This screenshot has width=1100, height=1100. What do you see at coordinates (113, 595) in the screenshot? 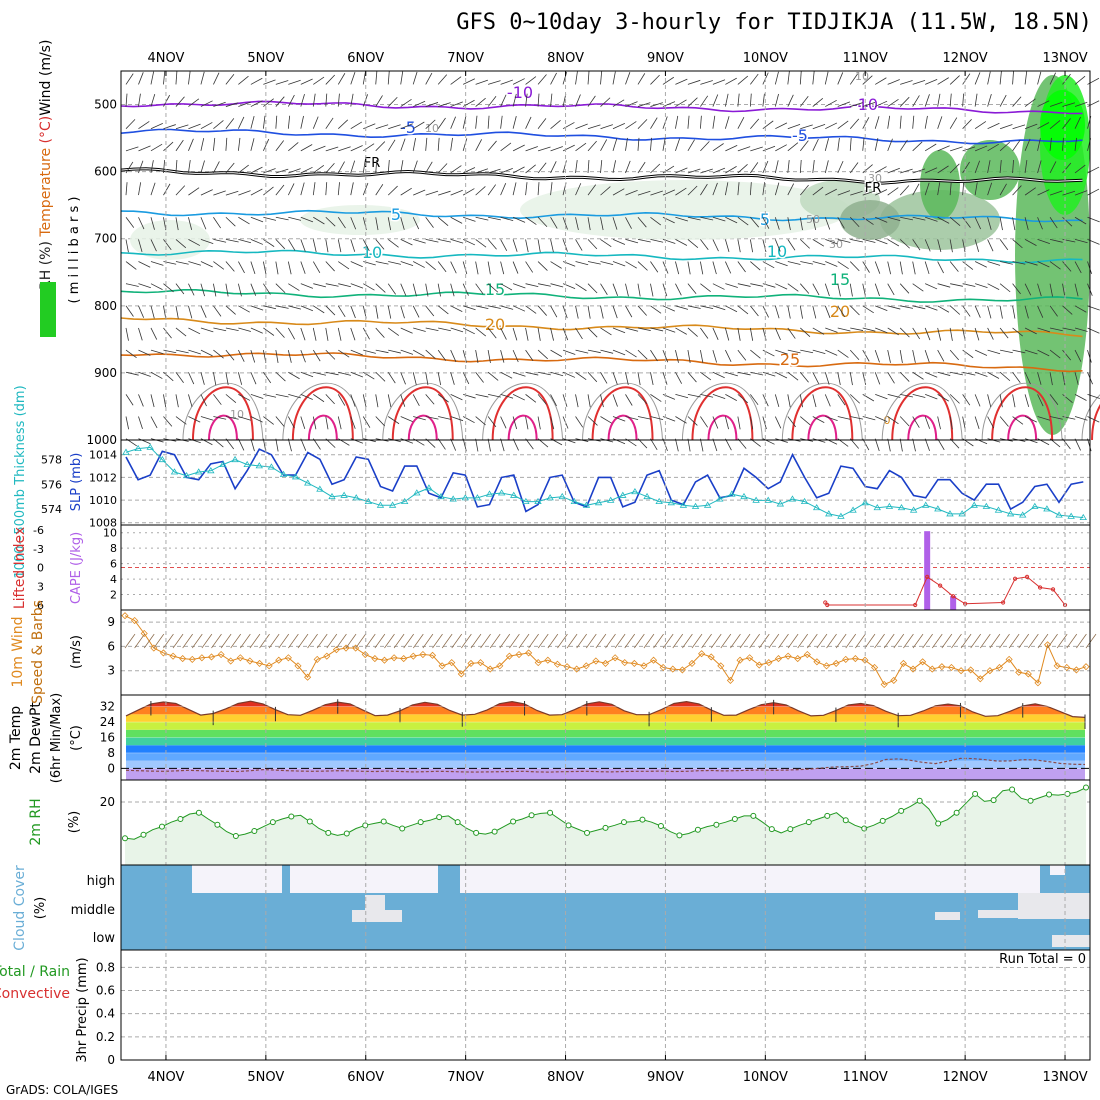
I see `cape-tick-label: 2` at bounding box center [113, 595].